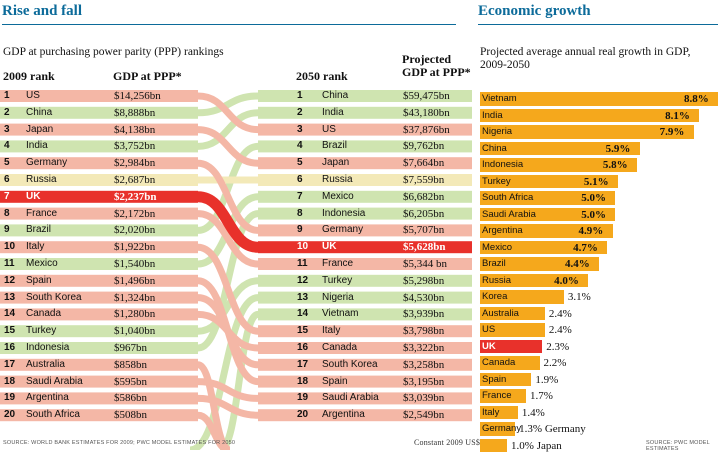 This screenshot has width=720, height=453. What do you see at coordinates (135, 163) in the screenshot?
I see `rows_2009-gdp-5: $2,984bn` at bounding box center [135, 163].